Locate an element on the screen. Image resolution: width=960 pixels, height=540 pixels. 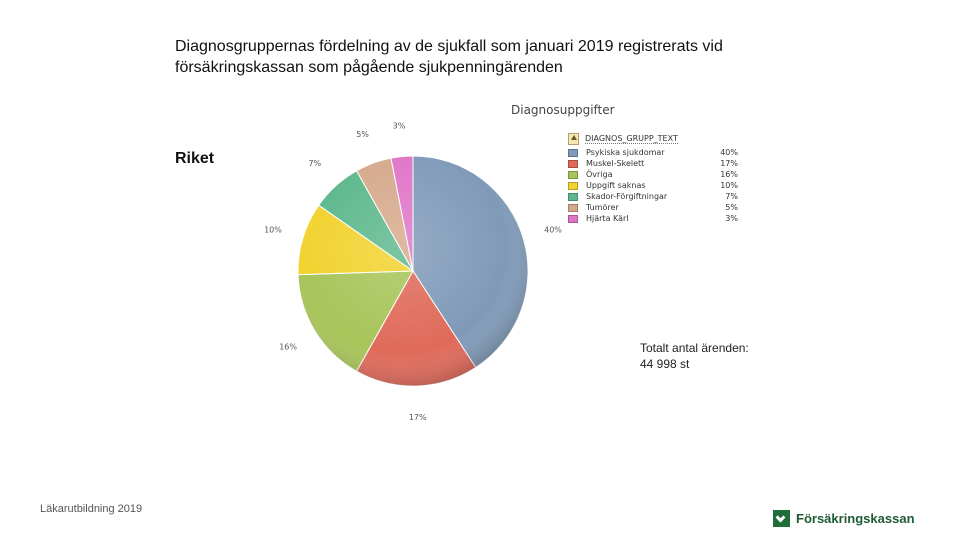
logo-text: Försäkringskassan is located at coordinates (855, 518).